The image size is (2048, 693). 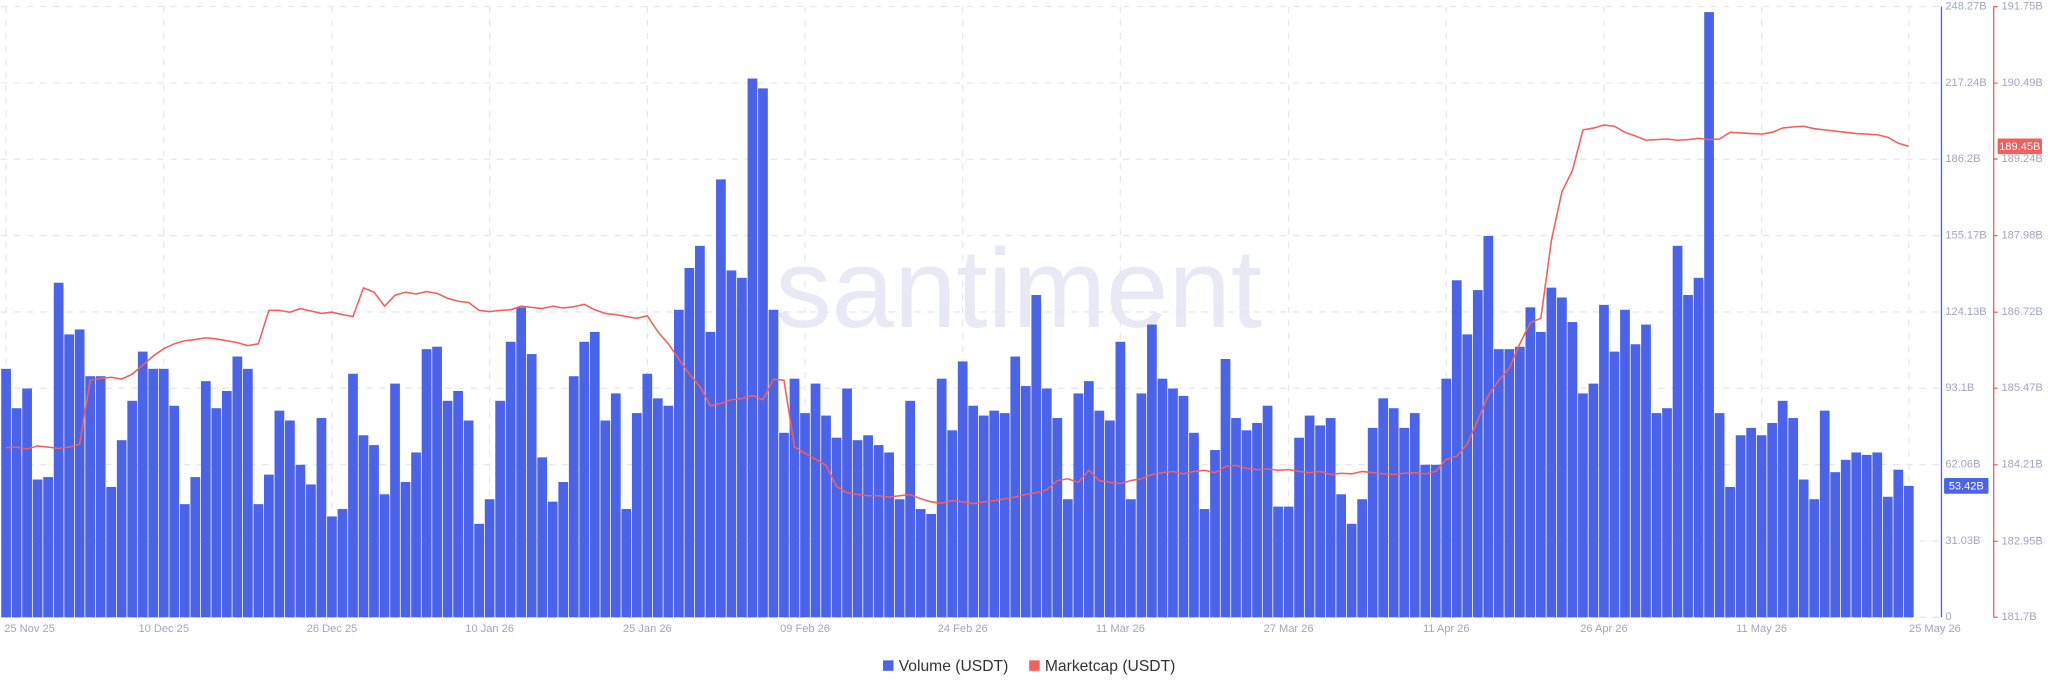 What do you see at coordinates (1110, 666) in the screenshot?
I see `legend-label: Marketcap (USDT)` at bounding box center [1110, 666].